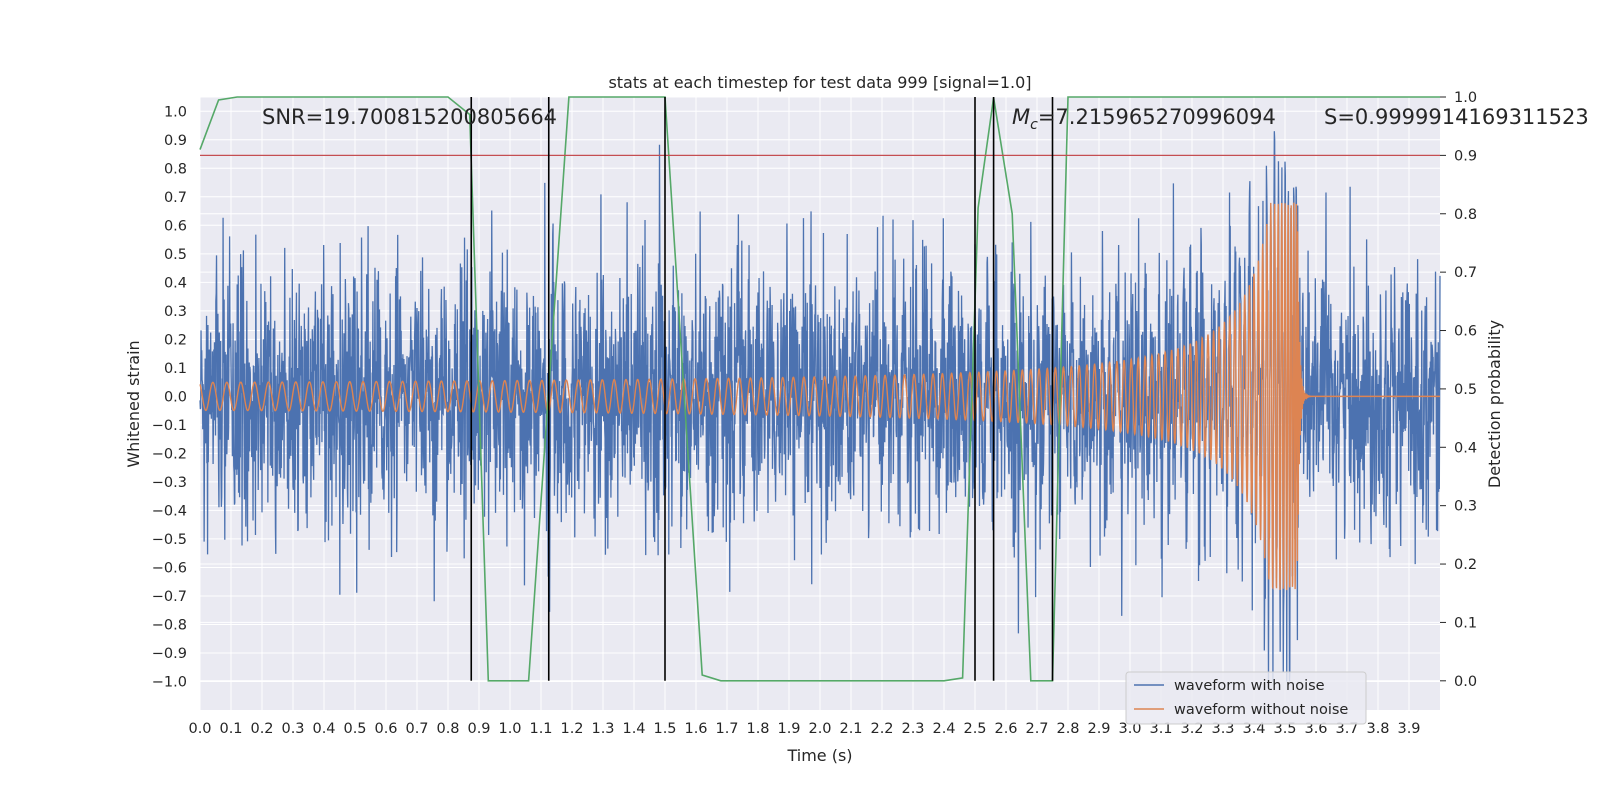 Image resolution: width=1600 pixels, height=800 pixels. What do you see at coordinates (1465, 565) in the screenshot?
I see `right-y-tick-label: 0.2` at bounding box center [1465, 565].